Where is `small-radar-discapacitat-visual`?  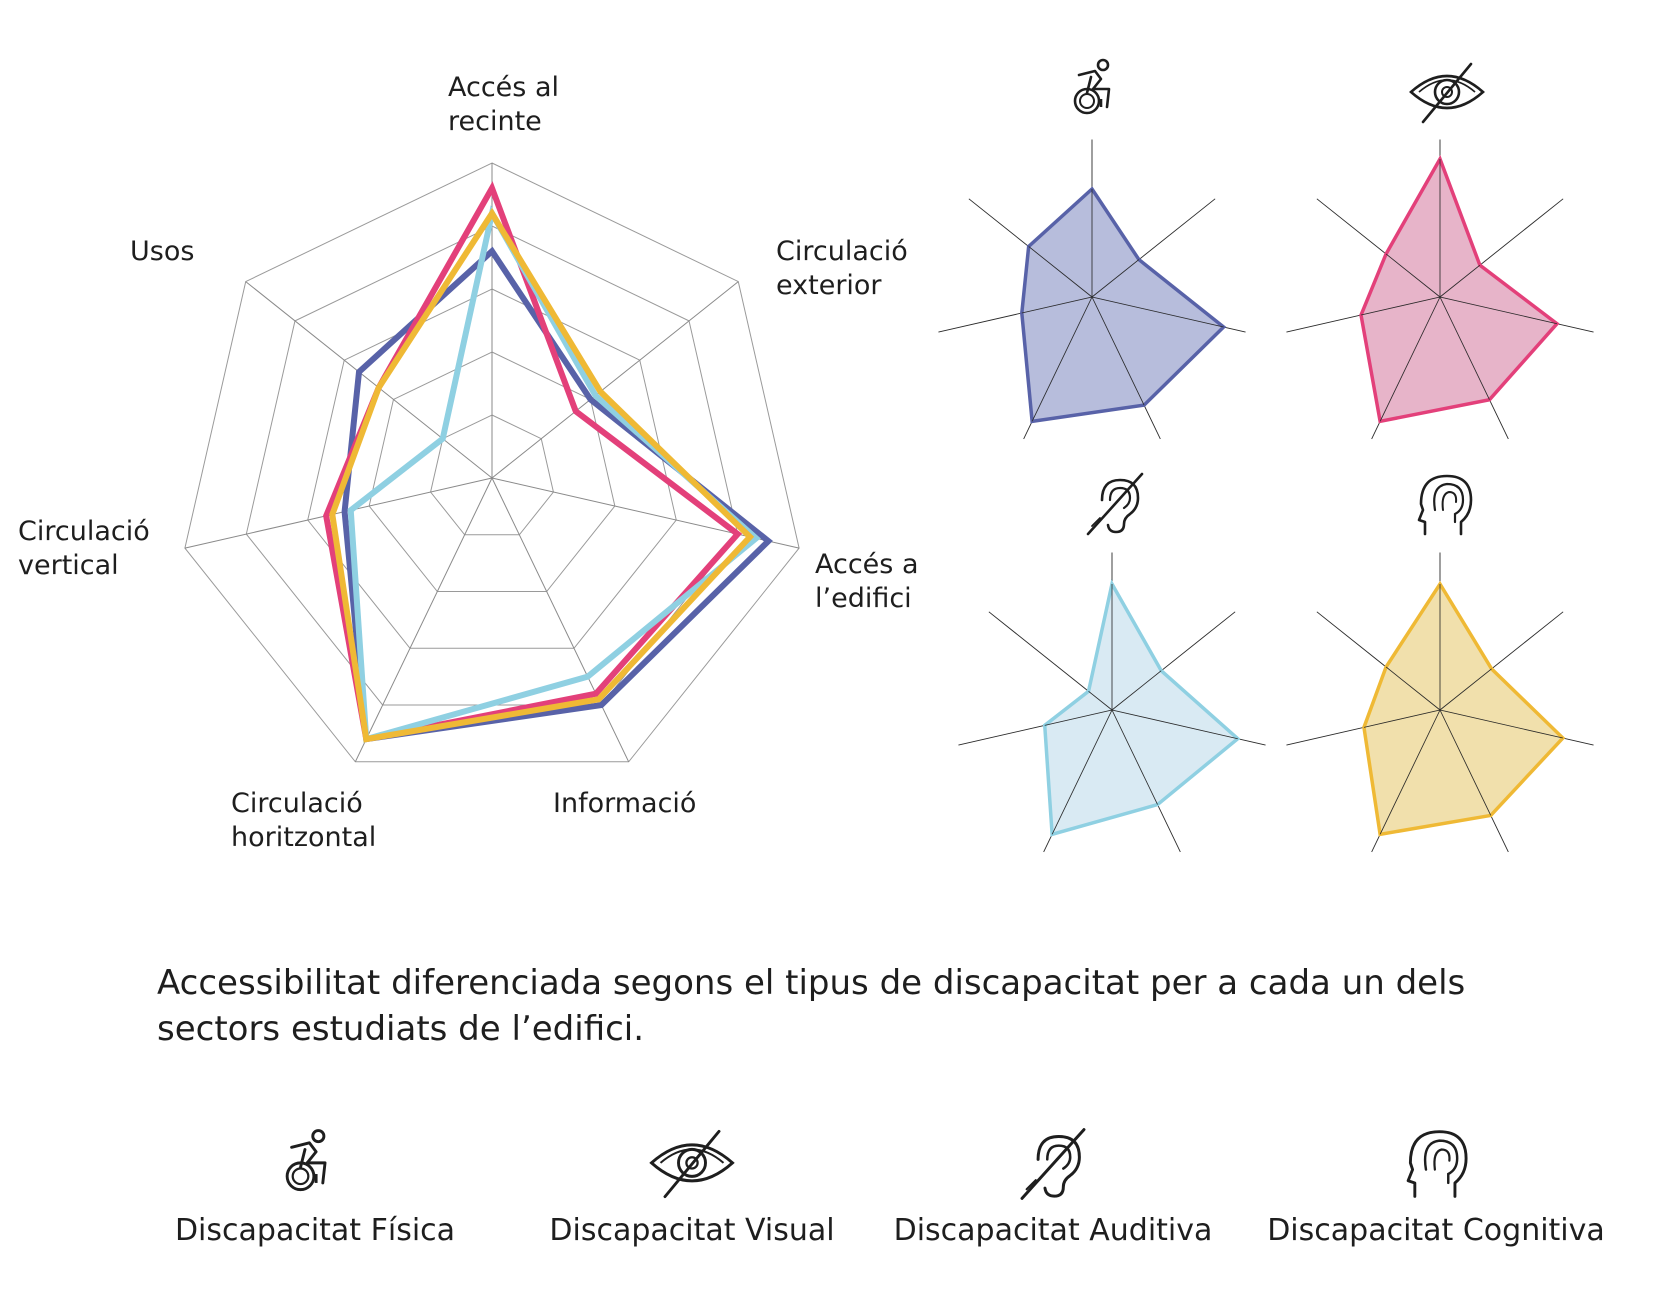
small-radar-discapacitat-visual is located at coordinates (1440, 251).